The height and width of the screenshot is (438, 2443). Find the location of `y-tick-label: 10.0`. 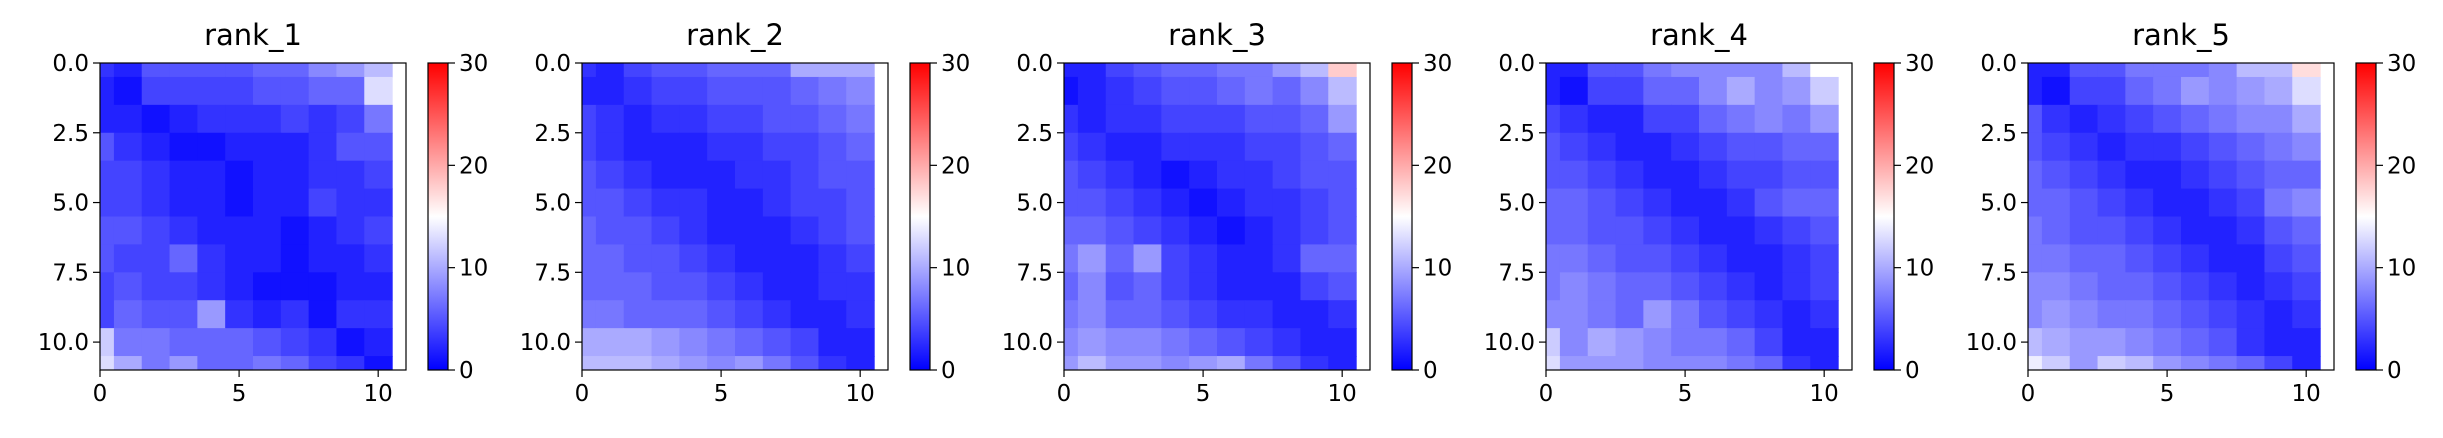

y-tick-label: 10.0 is located at coordinates (545, 343).